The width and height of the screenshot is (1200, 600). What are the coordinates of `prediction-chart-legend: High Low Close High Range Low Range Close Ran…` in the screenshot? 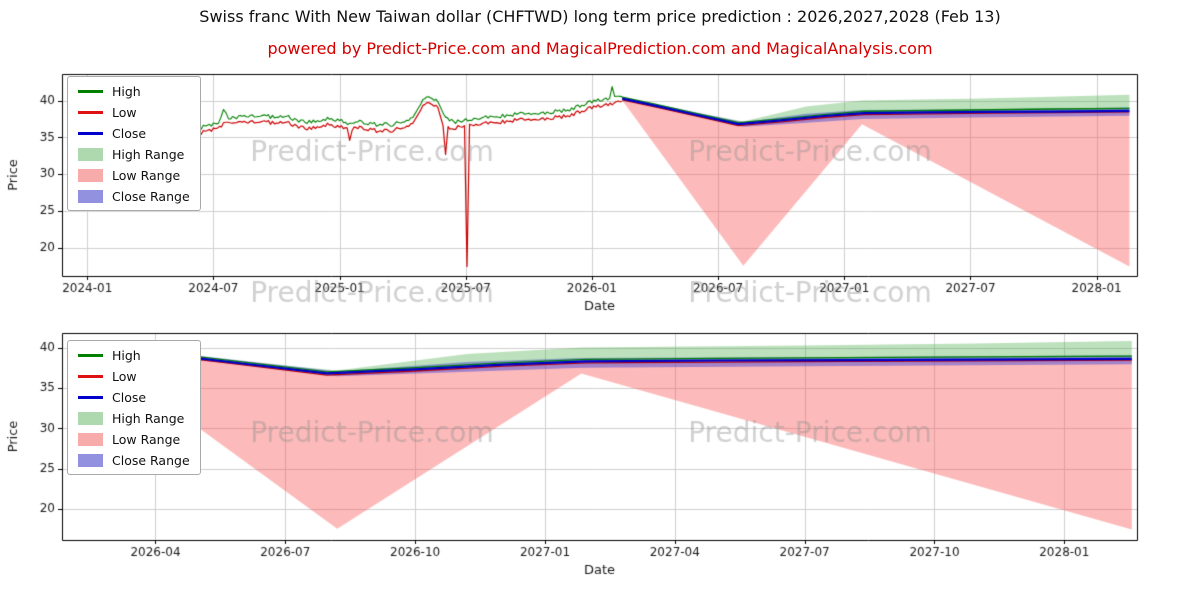 It's located at (134, 407).